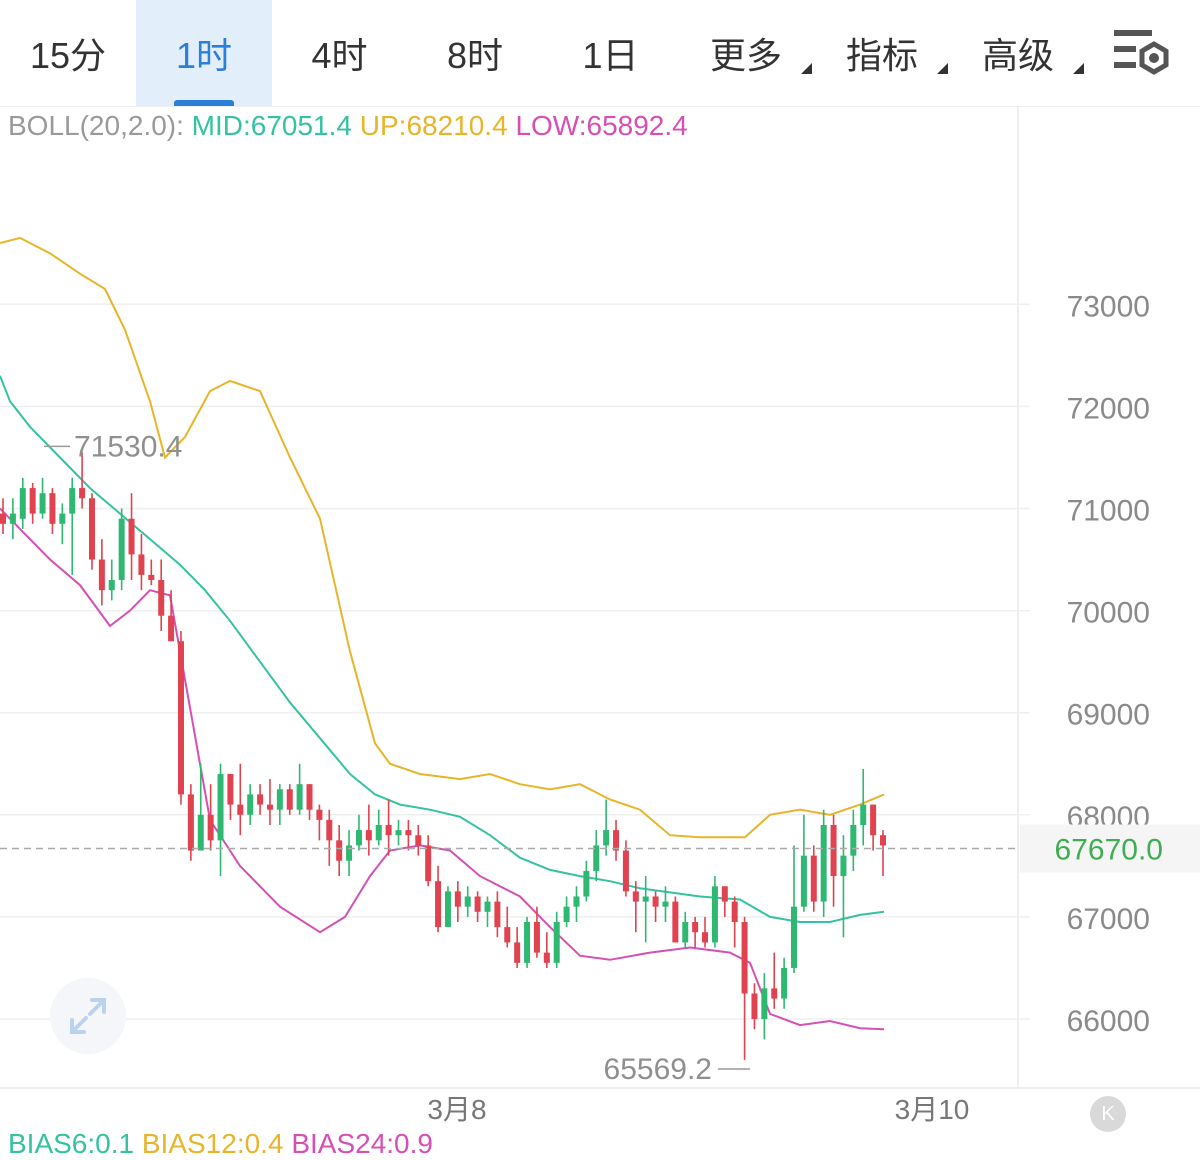 This screenshot has height=1160, width=1200. What do you see at coordinates (745, 55) in the screenshot?
I see `tab-label: 更多` at bounding box center [745, 55].